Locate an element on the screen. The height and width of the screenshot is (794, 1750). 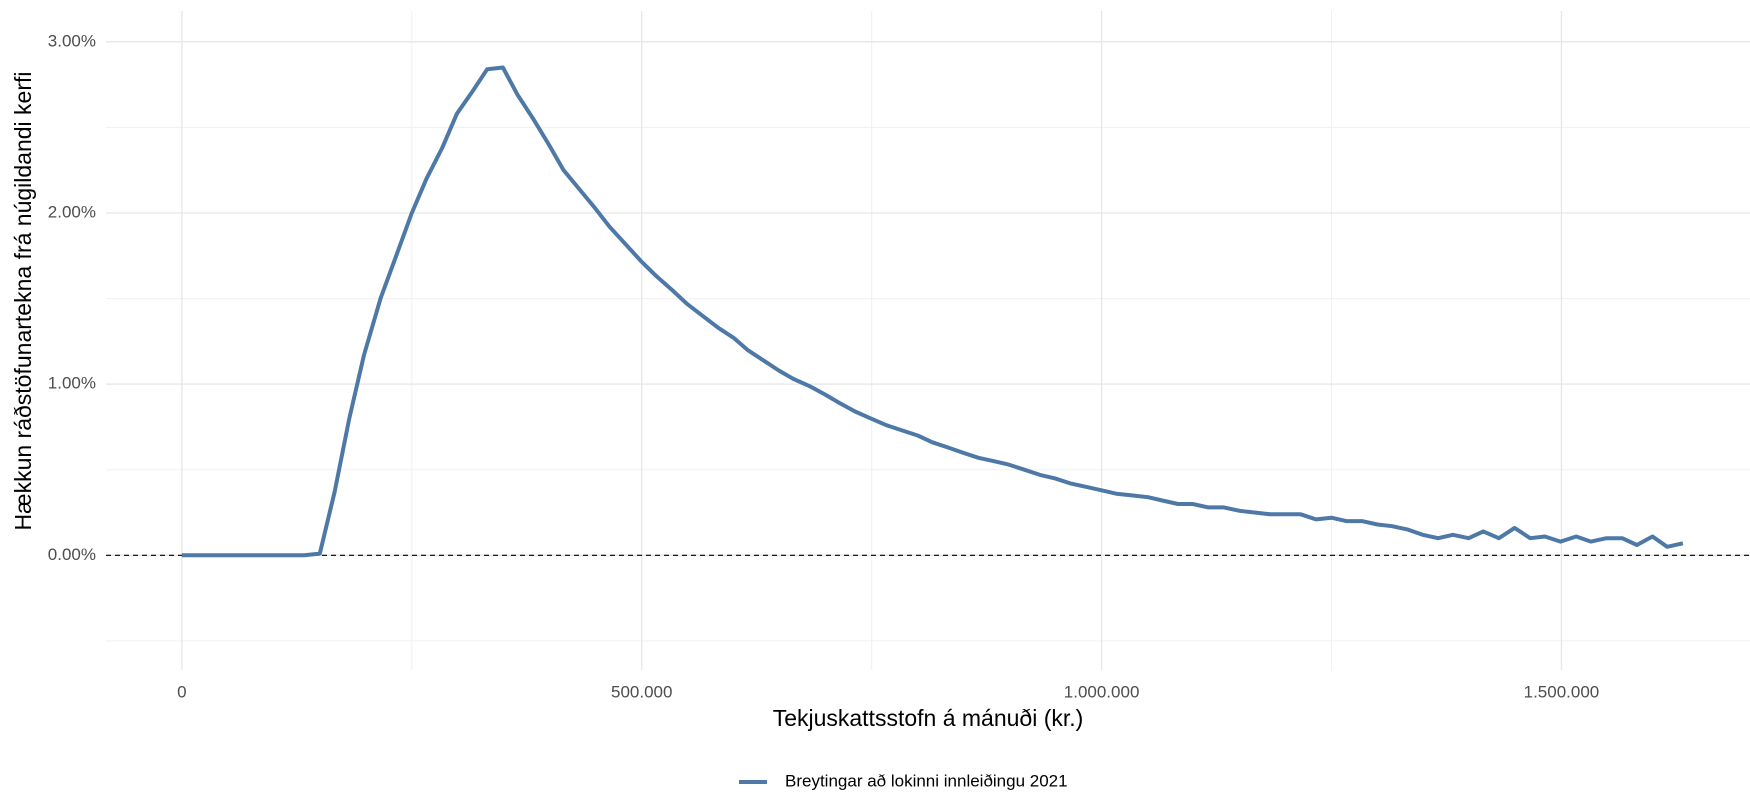
y-tick-label: 1.00% is located at coordinates (72, 383).